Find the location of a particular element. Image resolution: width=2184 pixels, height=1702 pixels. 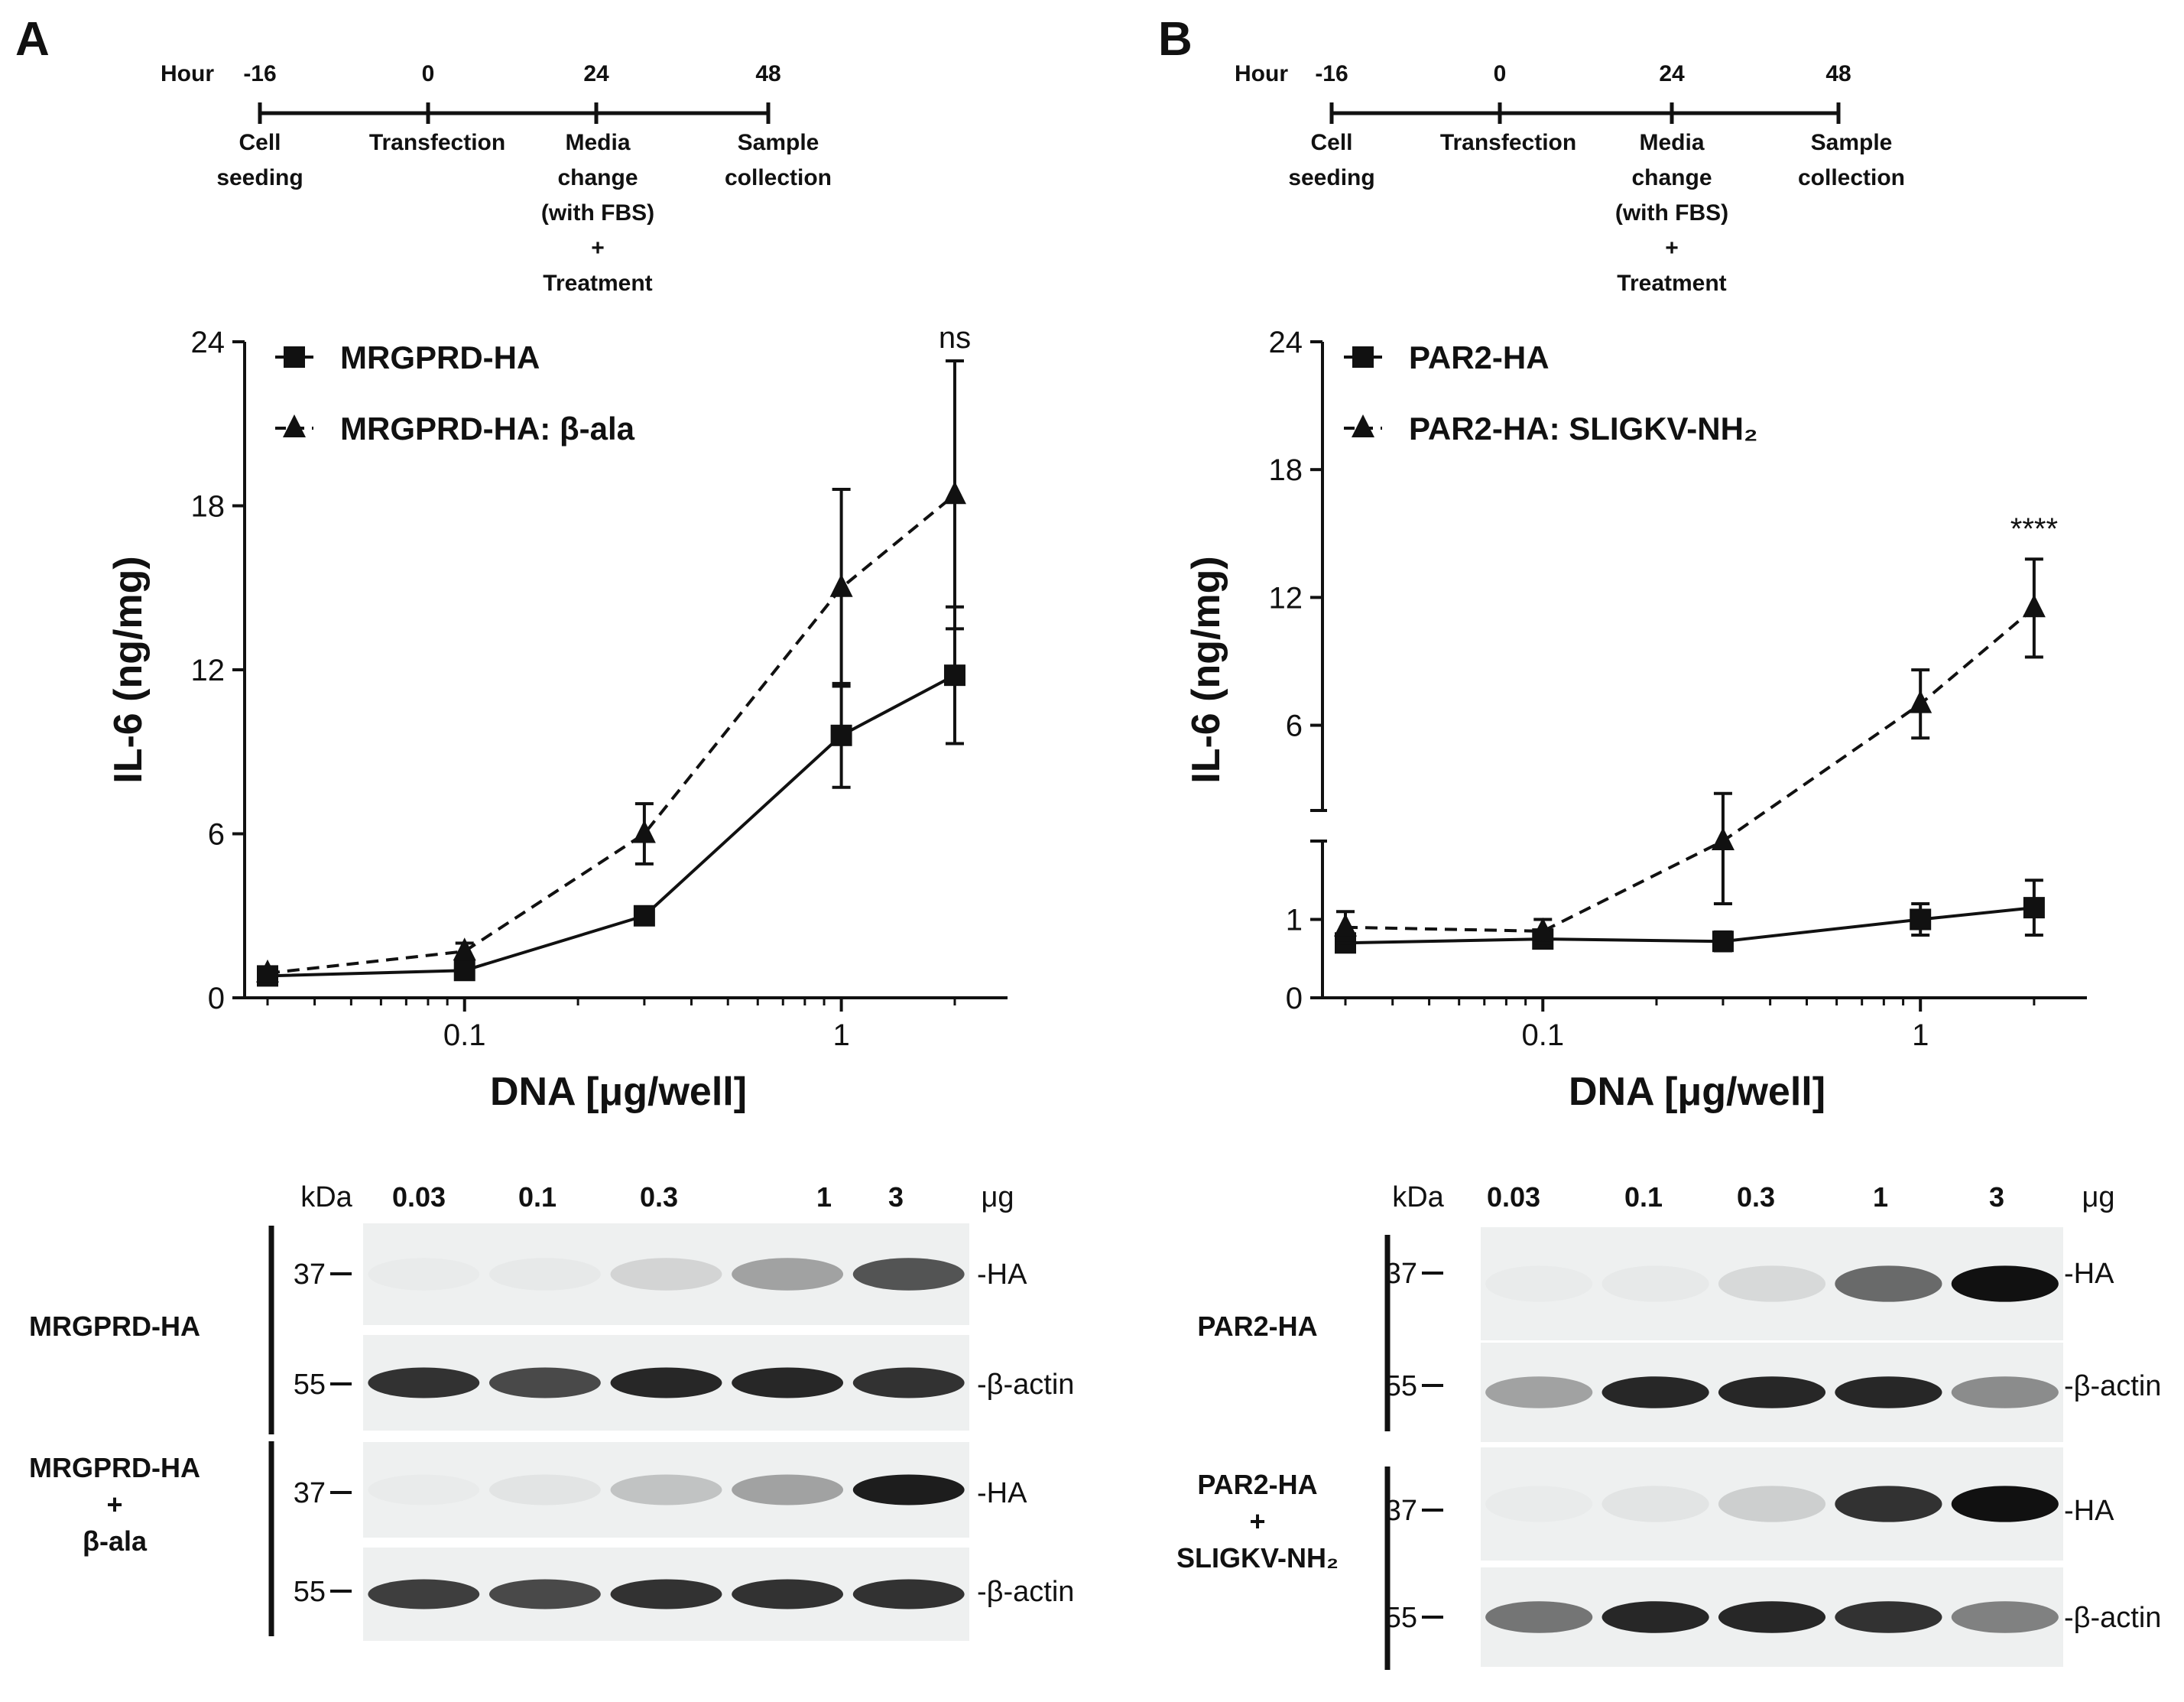

blot-group-label: MRGPRD-HA is located at coordinates (114, 1467).